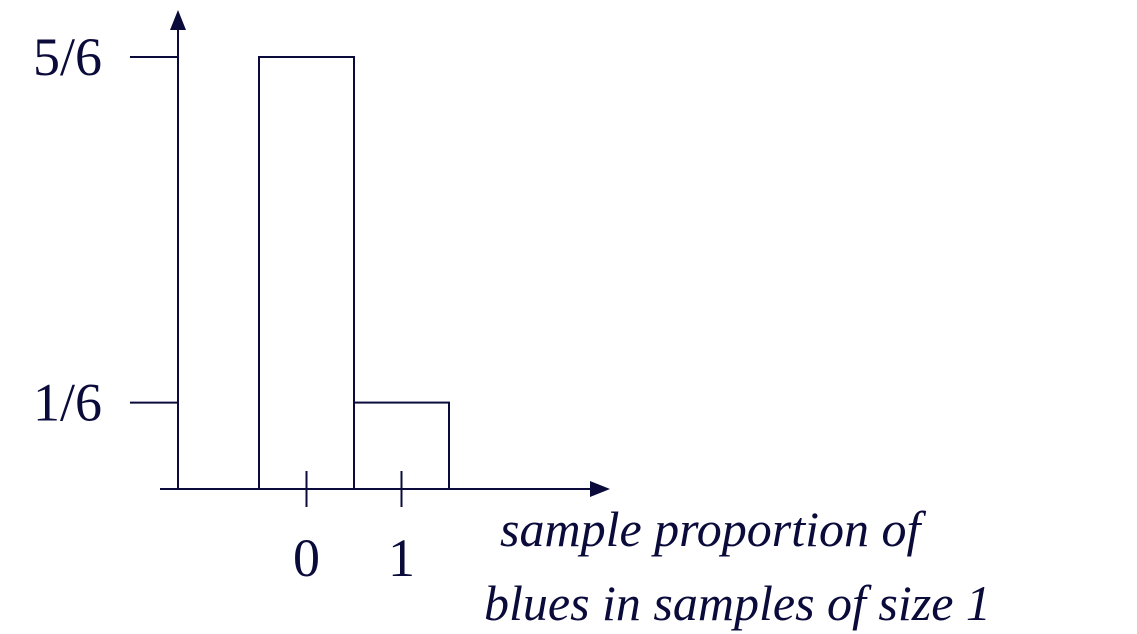  What do you see at coordinates (67, 57) in the screenshot?
I see `y-tick-label-1: 5/6` at bounding box center [67, 57].